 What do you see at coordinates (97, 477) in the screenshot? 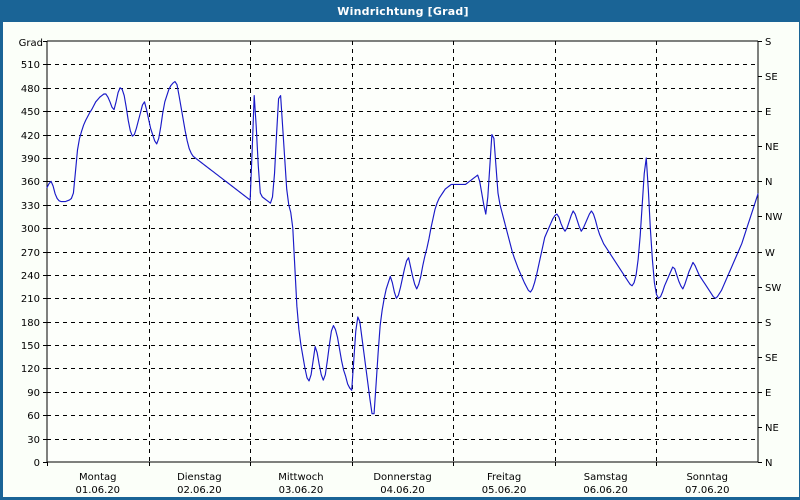
I see `x-day-name: Montag` at bounding box center [97, 477].